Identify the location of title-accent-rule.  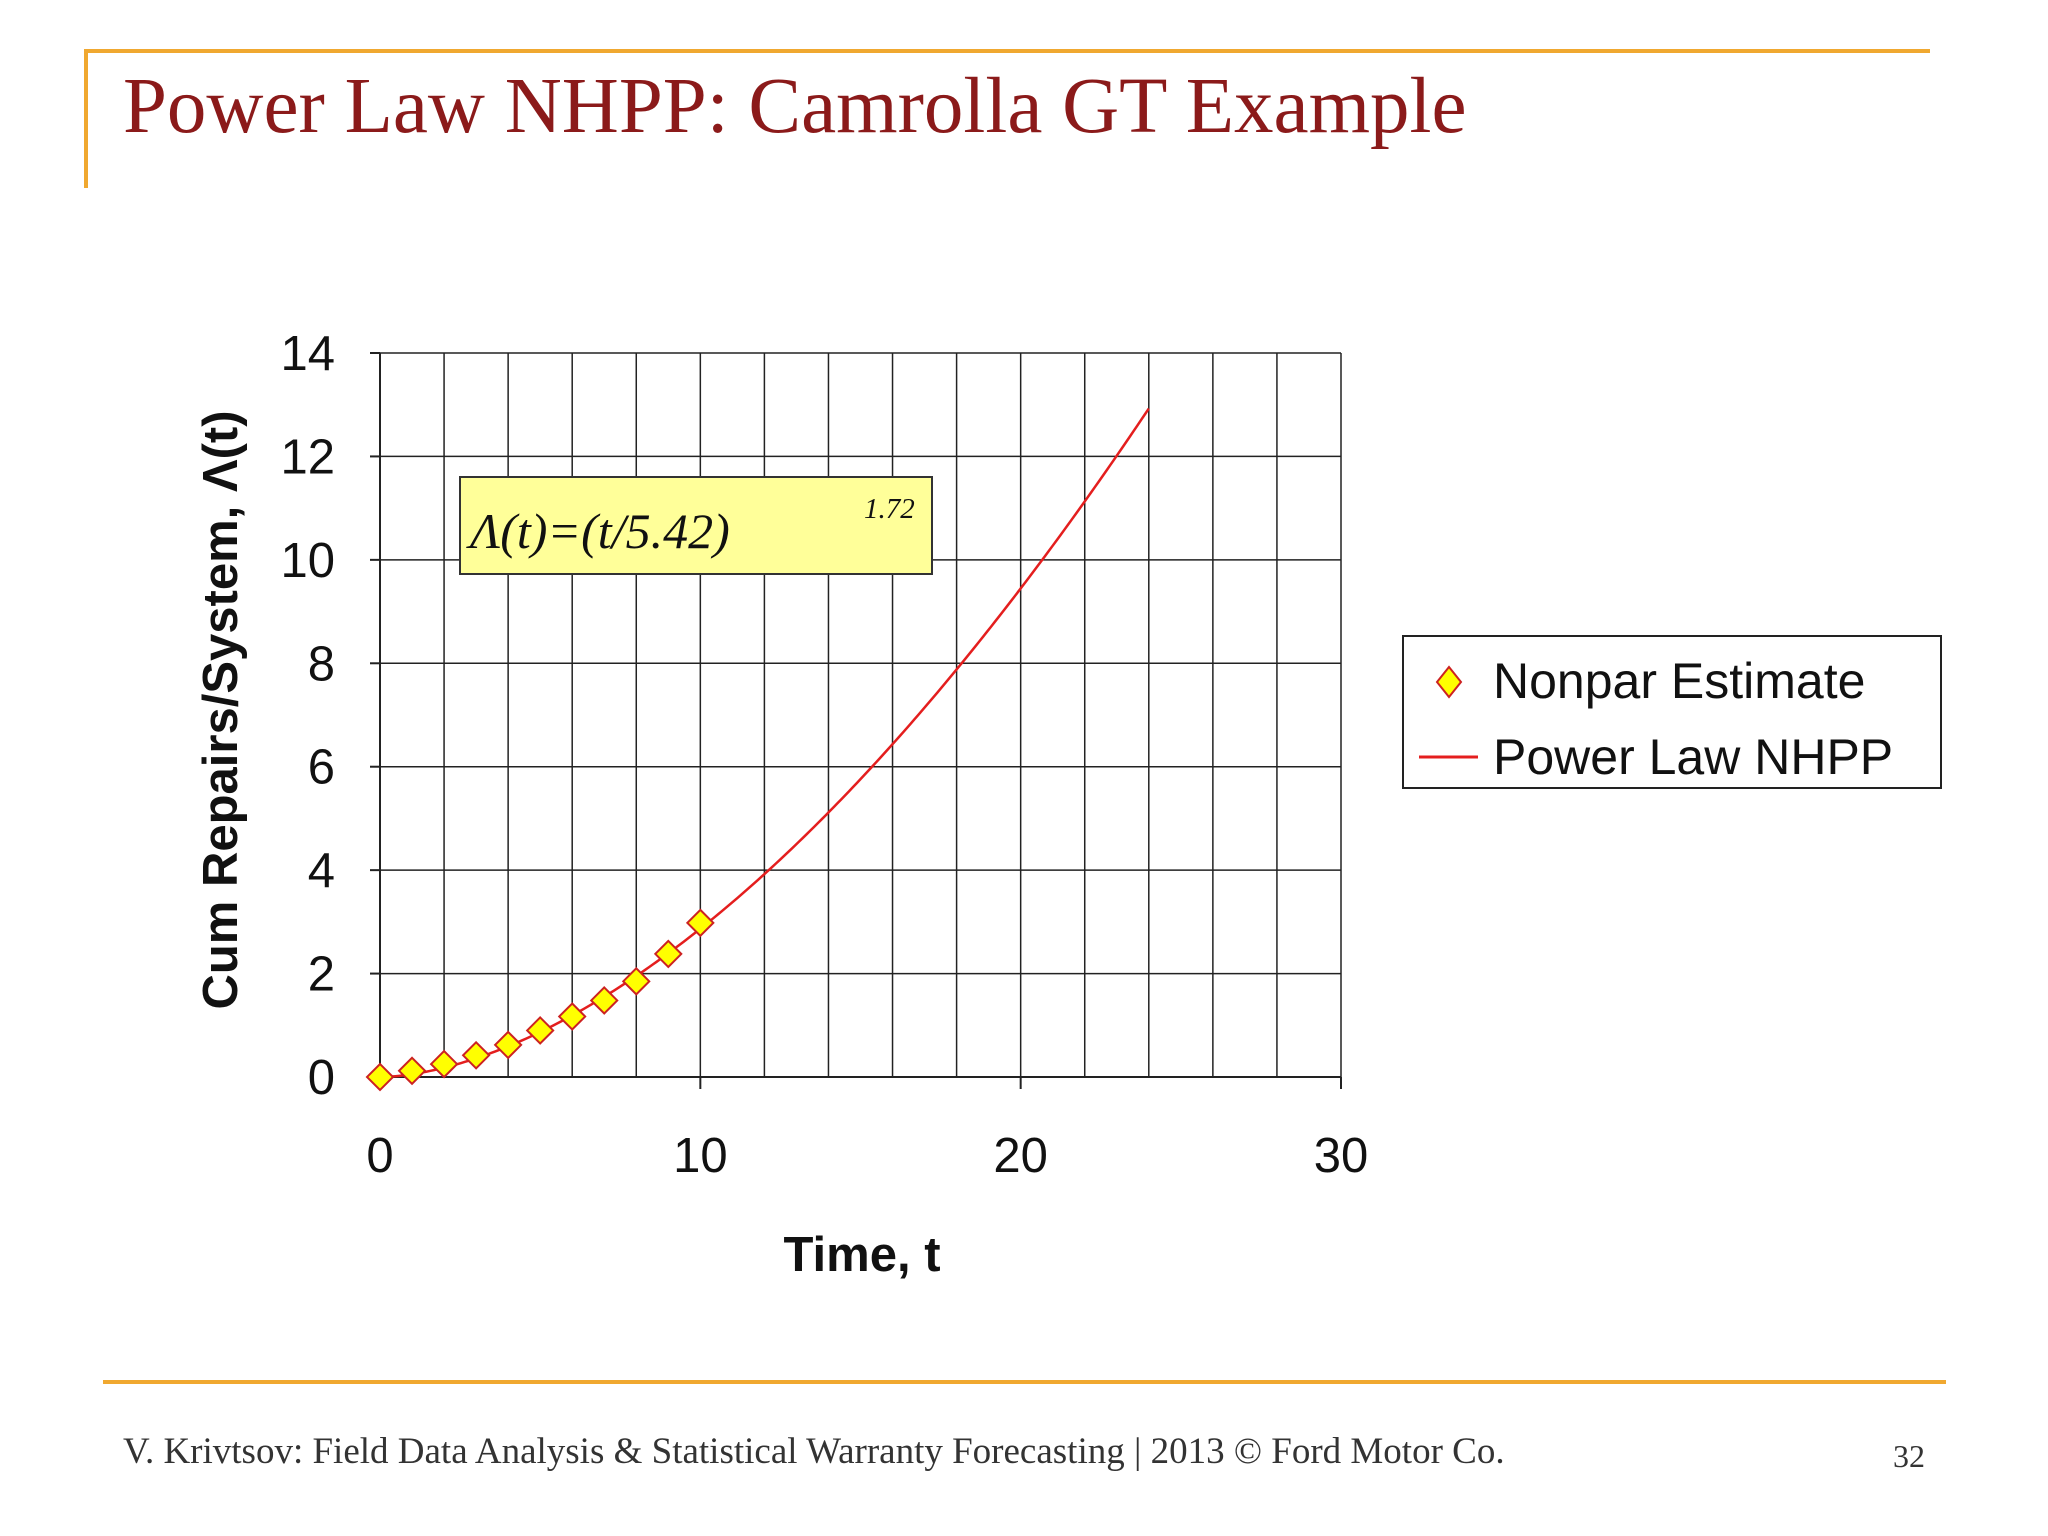
(1007, 51).